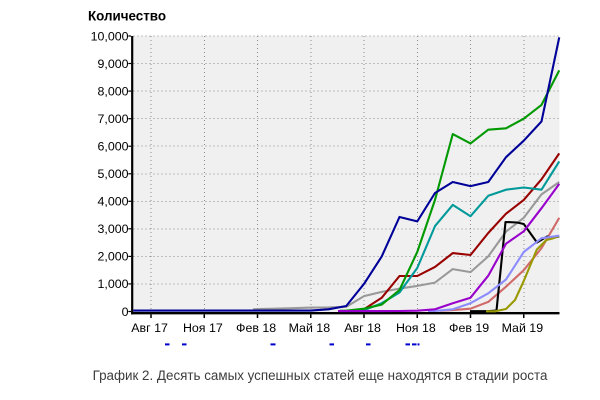 Image resolution: width=600 pixels, height=400 pixels. What do you see at coordinates (416, 328) in the screenshot?
I see `svg-text: Ноя 18` at bounding box center [416, 328].